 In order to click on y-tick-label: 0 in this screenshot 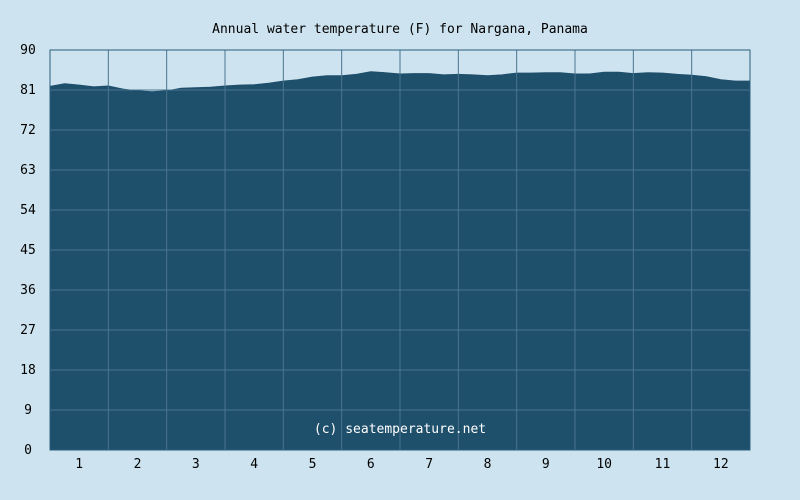, I will do `click(28, 450)`.